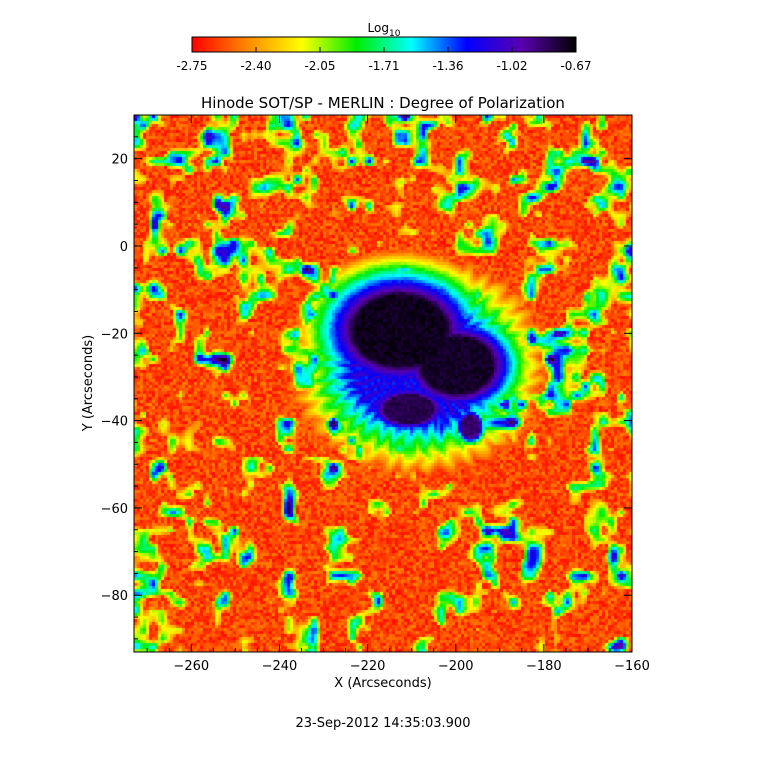 This screenshot has width=766, height=768. I want to click on timestamp: 23-Sep-2012 14:35:03.900, so click(383, 723).